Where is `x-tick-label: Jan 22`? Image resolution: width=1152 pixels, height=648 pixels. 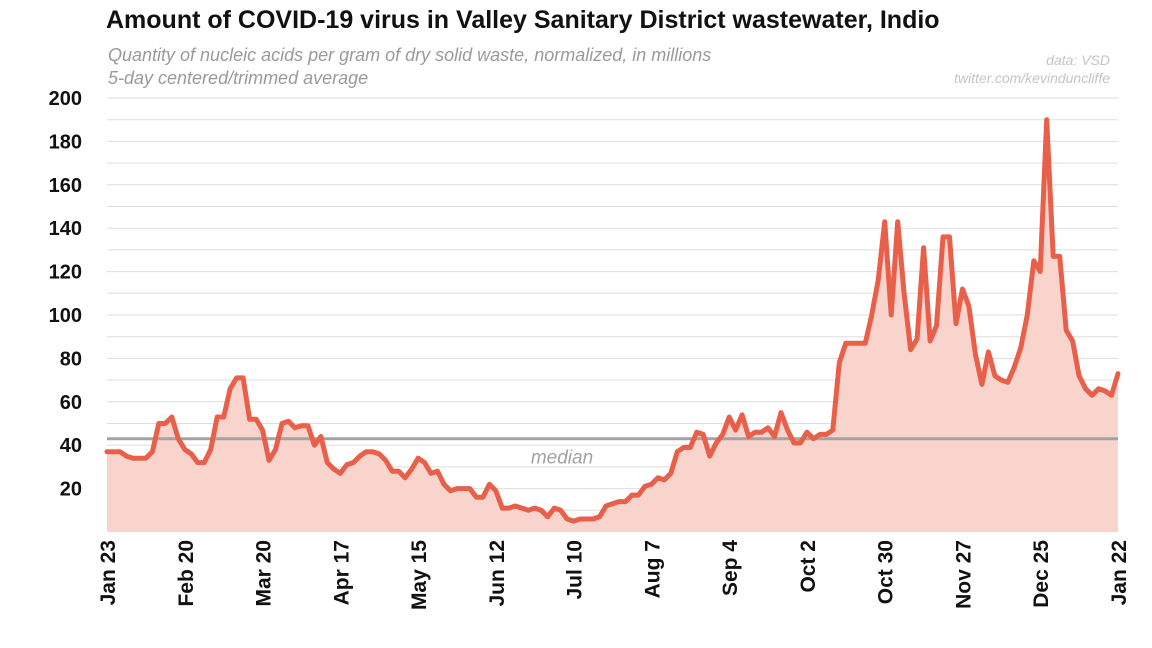
x-tick-label: Jan 22 is located at coordinates (1119, 572).